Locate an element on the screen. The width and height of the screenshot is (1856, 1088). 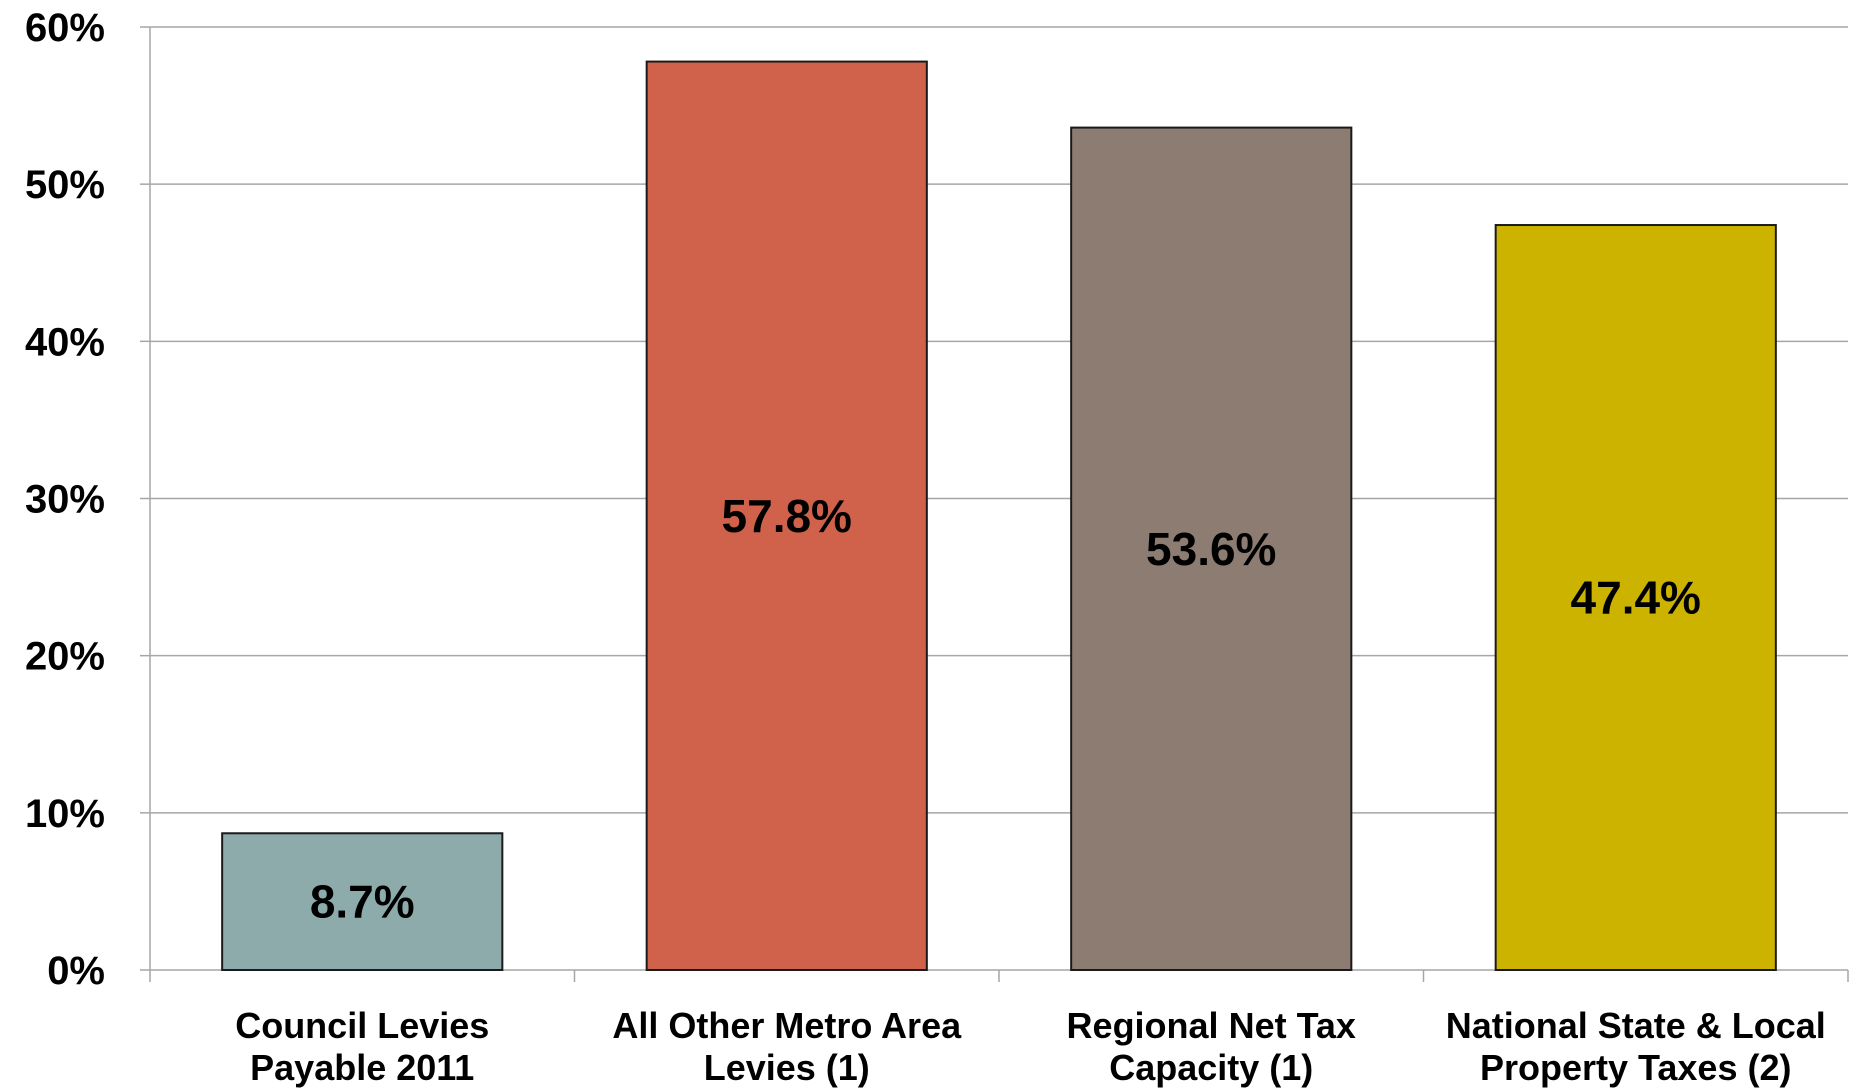
y-tick-label: 30% is located at coordinates (65, 500).